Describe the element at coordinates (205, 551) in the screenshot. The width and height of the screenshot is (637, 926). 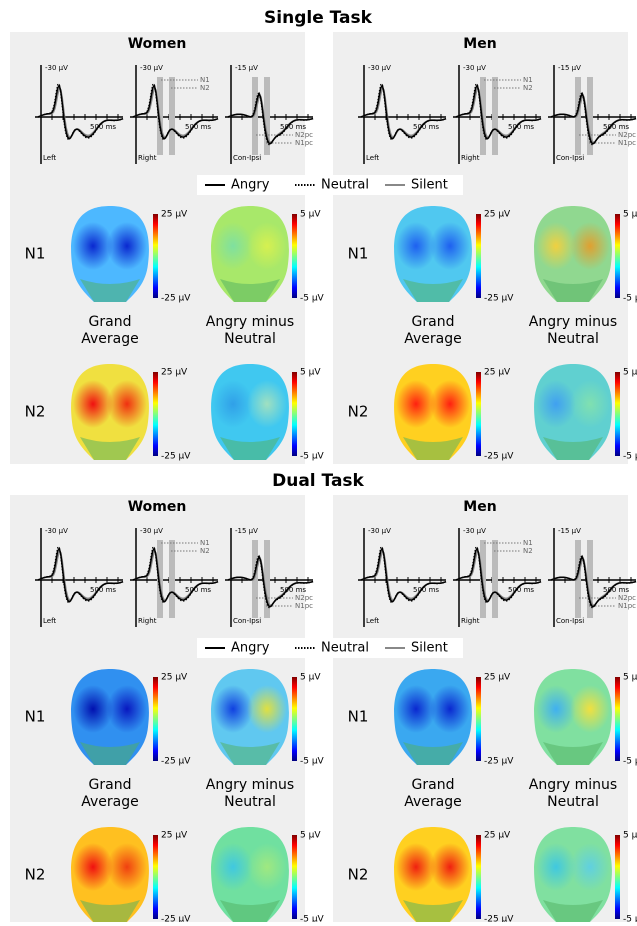
I see `marker-label: N2` at that location.